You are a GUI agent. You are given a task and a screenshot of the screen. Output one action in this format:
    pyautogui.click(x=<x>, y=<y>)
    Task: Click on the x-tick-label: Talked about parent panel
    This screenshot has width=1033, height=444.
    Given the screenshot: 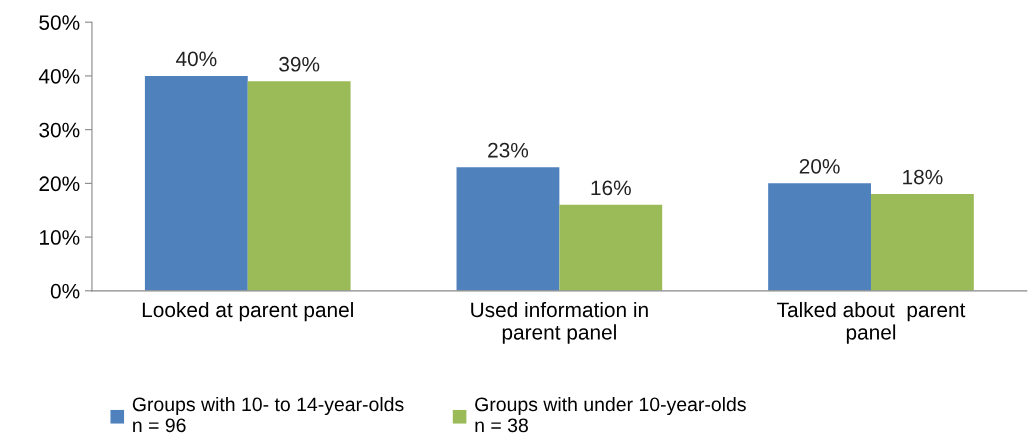 What is the action you would take?
    pyautogui.click(x=871, y=322)
    